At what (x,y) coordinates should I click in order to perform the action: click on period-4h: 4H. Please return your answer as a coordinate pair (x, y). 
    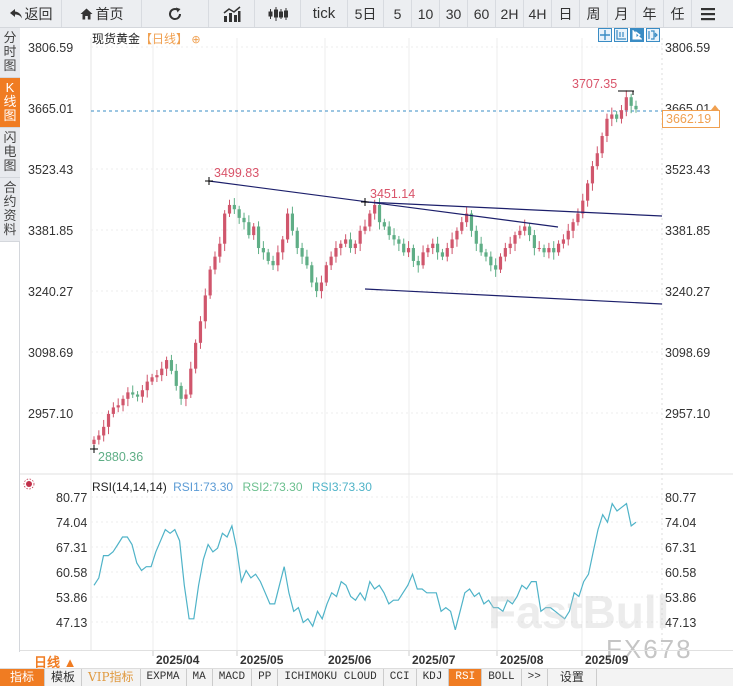
    Looking at the image, I should click on (538, 13).